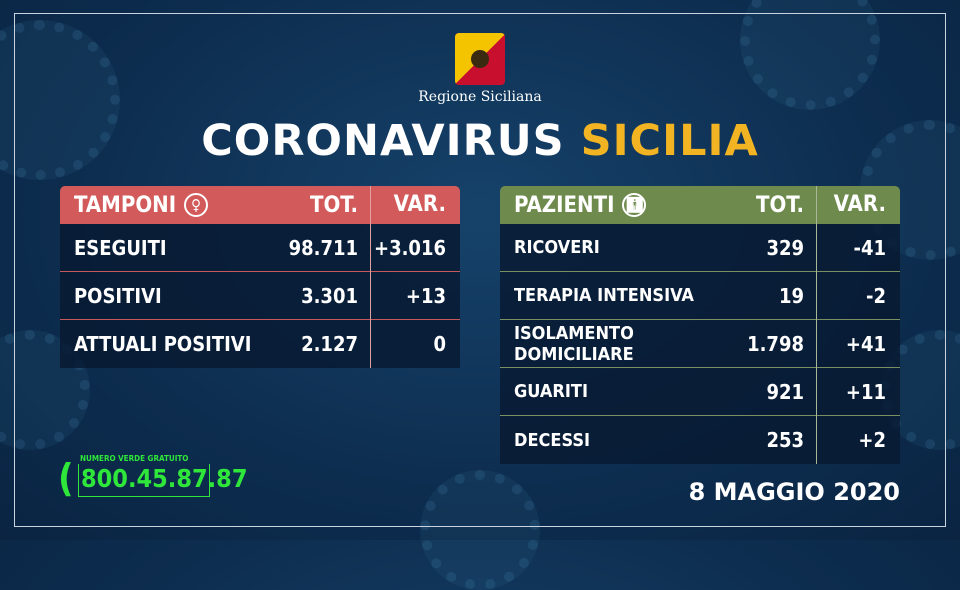  I want to click on table-cell: +2, so click(858, 440).